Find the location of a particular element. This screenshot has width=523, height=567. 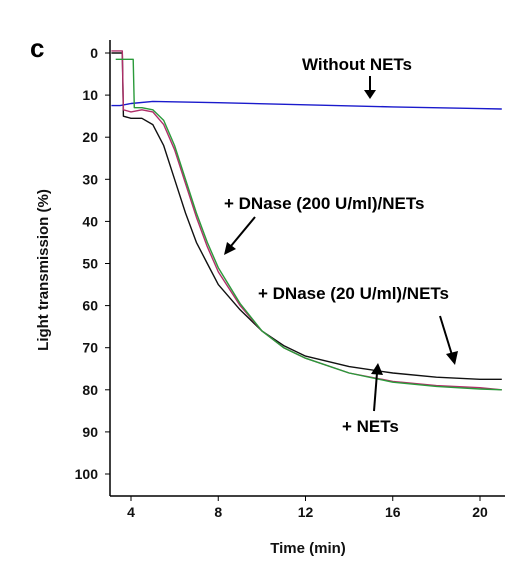

y-tick-label: 40 is located at coordinates (90, 221).